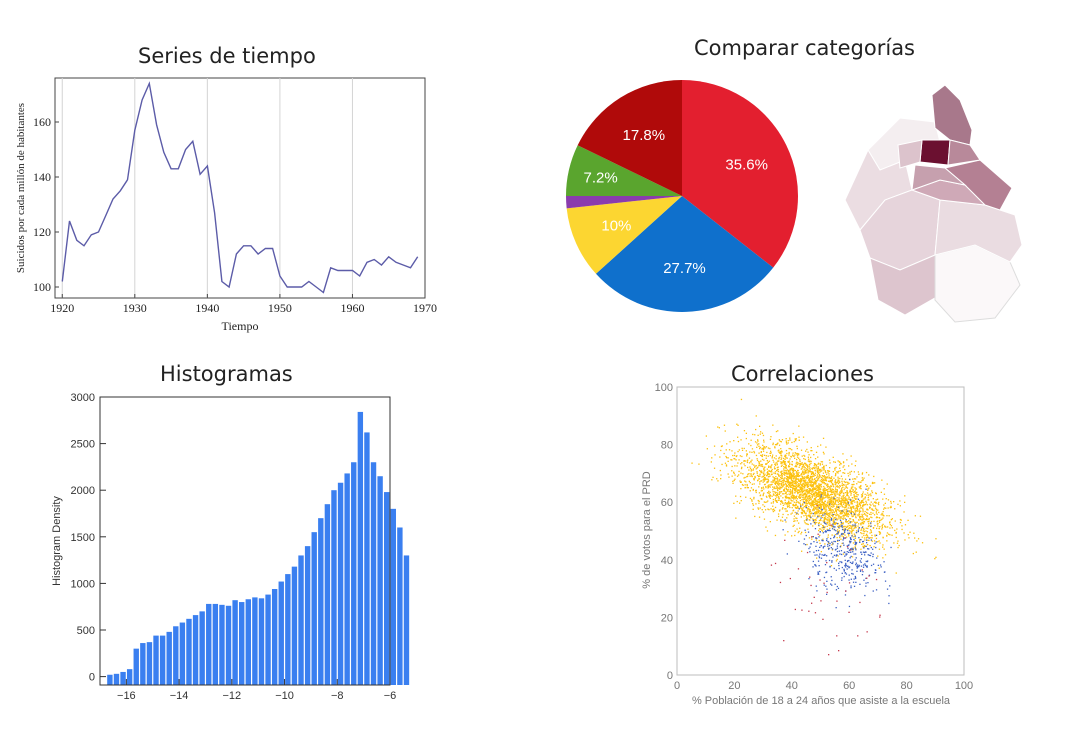 The height and width of the screenshot is (729, 1091). Describe the element at coordinates (240, 187) in the screenshot. I see `timeseries-line` at that location.